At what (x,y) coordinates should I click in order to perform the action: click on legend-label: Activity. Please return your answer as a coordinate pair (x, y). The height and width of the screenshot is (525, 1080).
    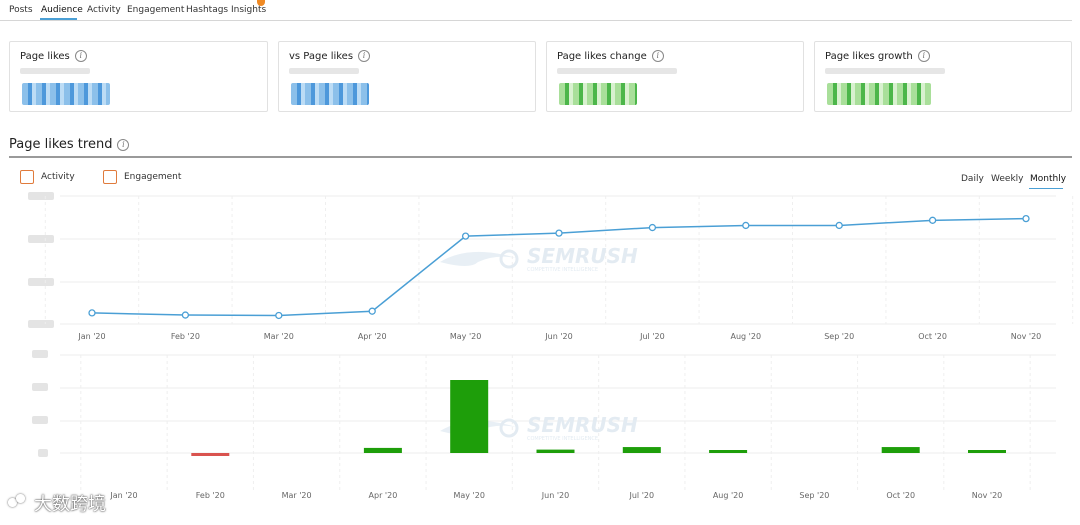
    Looking at the image, I should click on (58, 177).